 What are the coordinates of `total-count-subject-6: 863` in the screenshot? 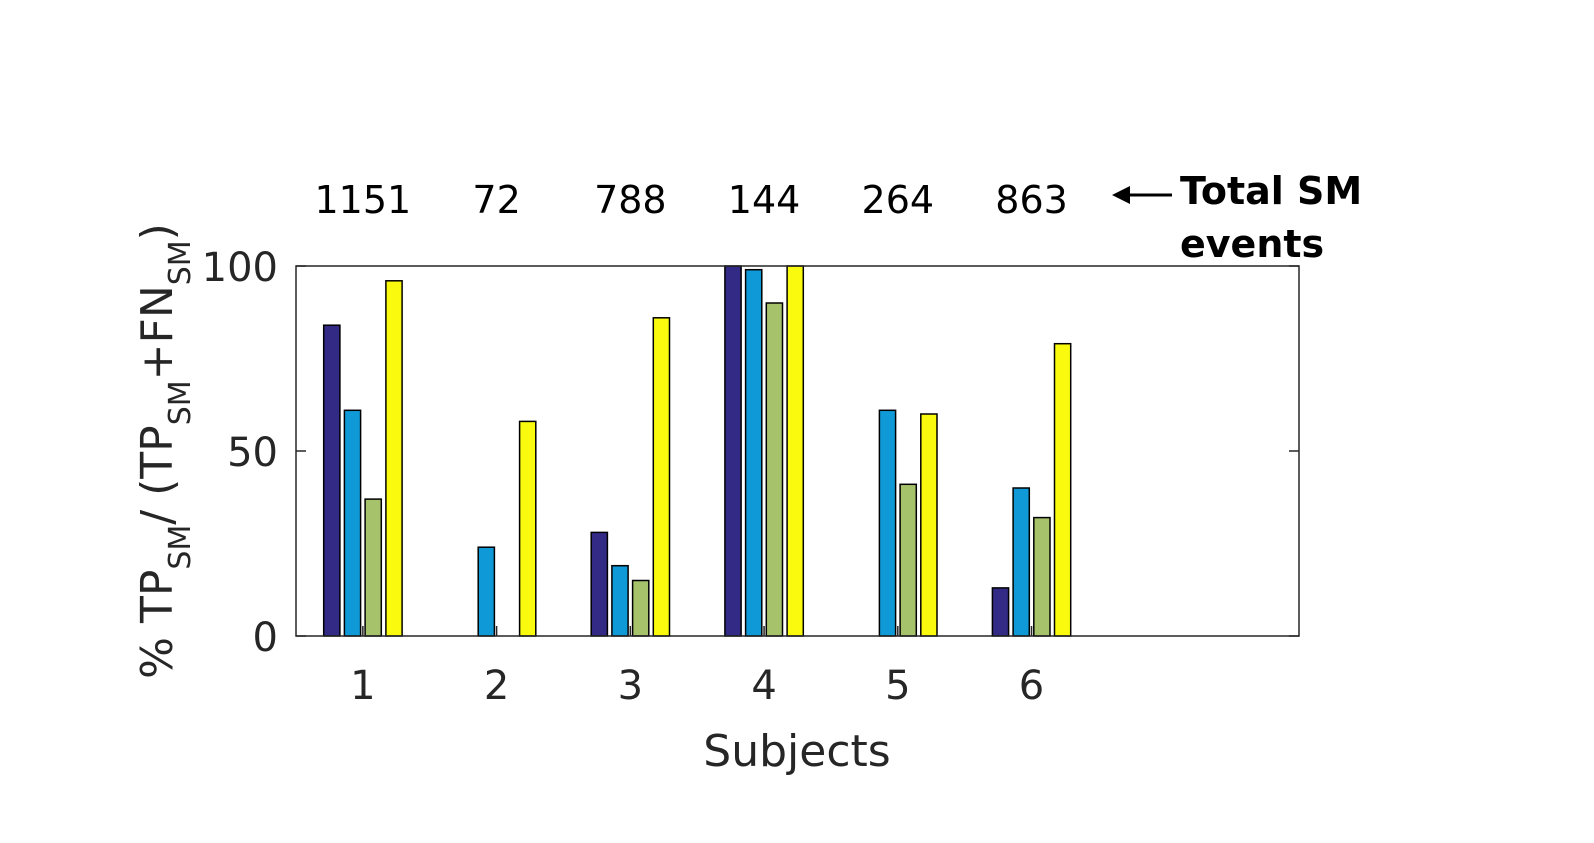 It's located at (1031, 200).